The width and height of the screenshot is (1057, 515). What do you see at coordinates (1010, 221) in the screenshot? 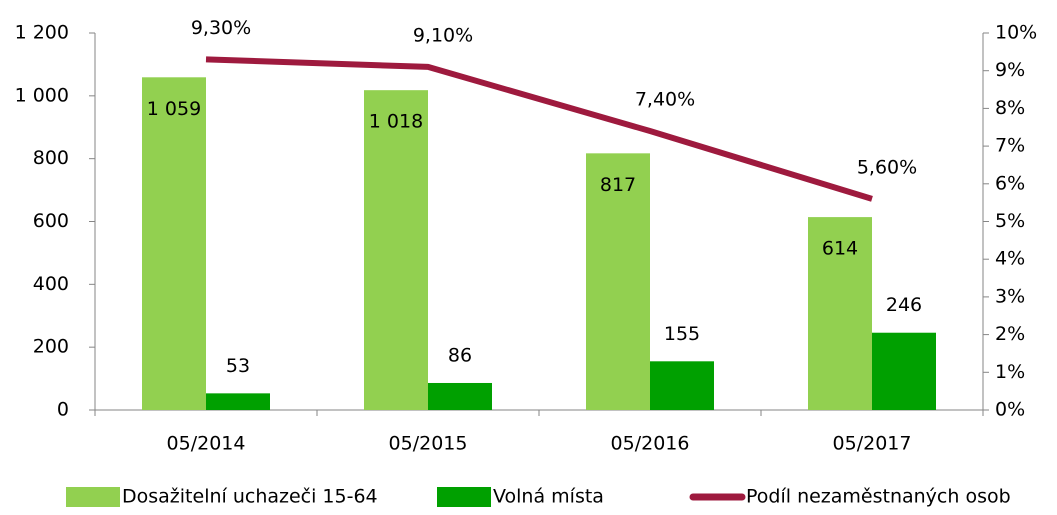
I see `y2-tick-label: 5%` at bounding box center [1010, 221].